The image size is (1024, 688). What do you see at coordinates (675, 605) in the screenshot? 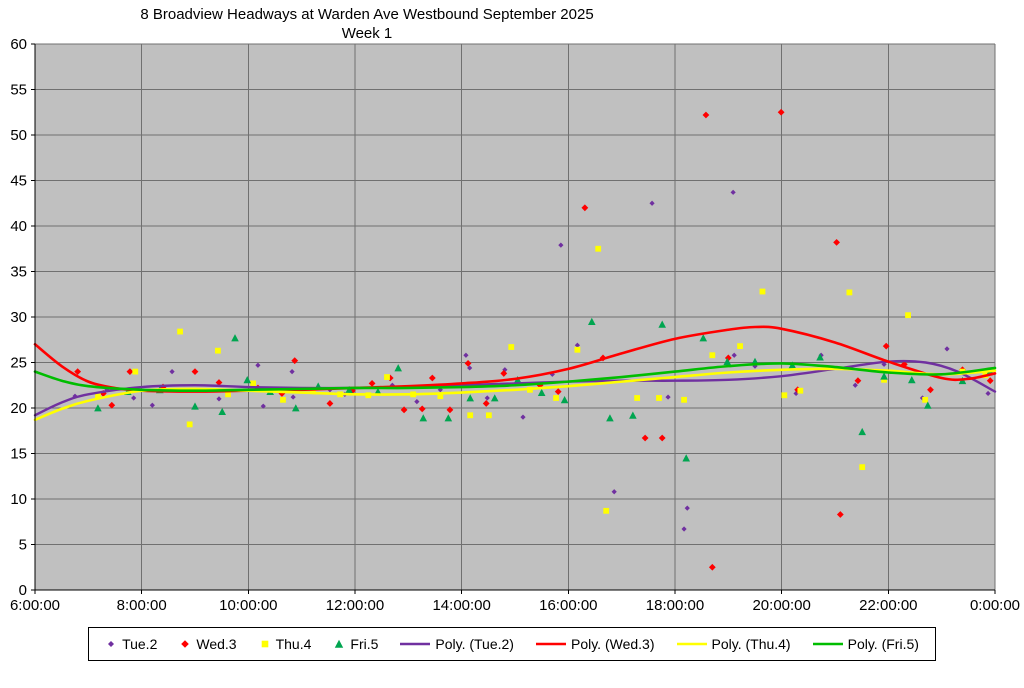
I see `x-axis-label: 18:00:00` at bounding box center [675, 605].